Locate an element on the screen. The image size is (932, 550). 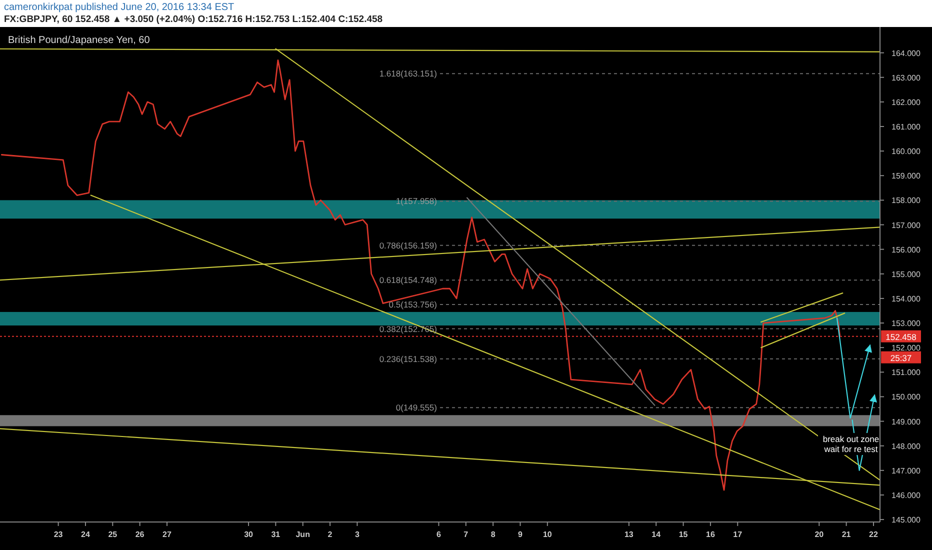
y-tick-label: 145.000 is located at coordinates (907, 520).